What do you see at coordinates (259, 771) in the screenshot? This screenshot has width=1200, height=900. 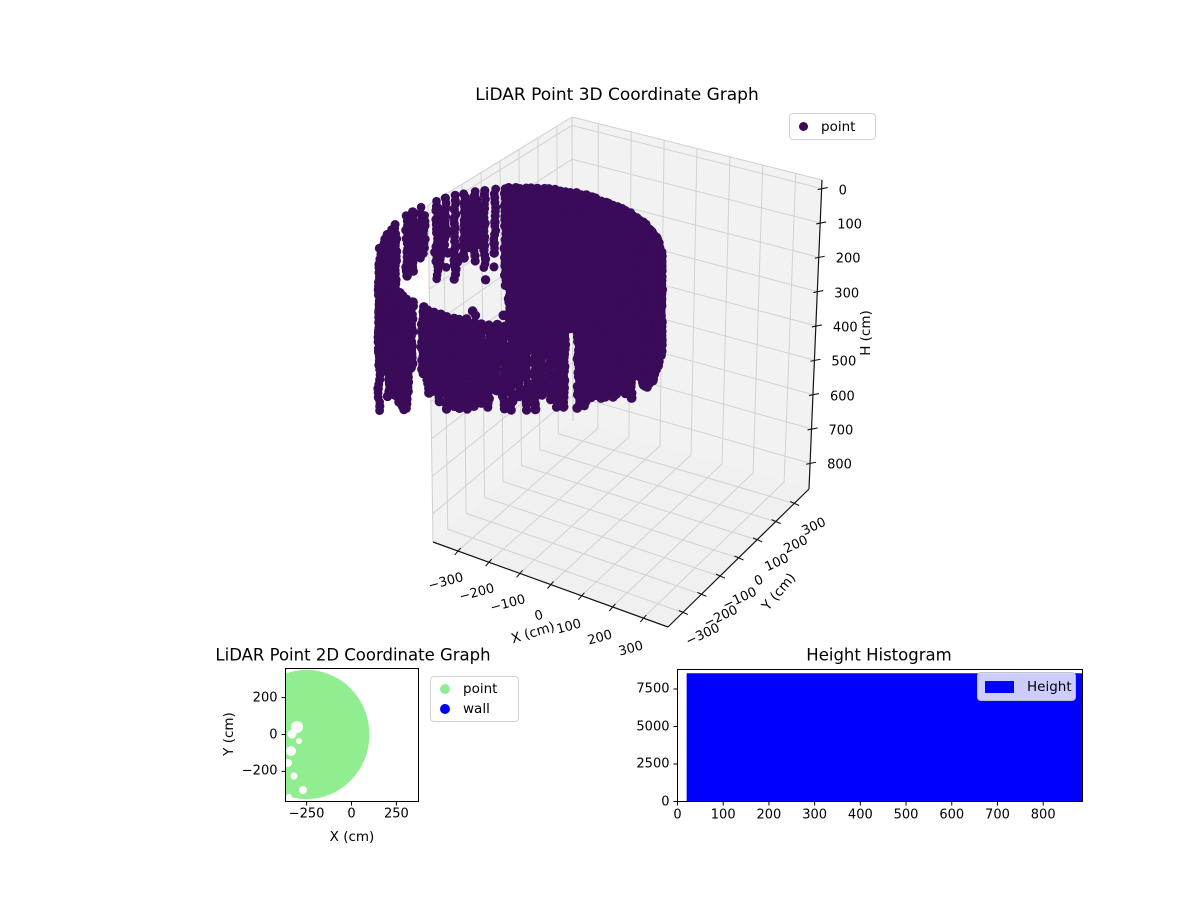 I see `tick-label: −200` at bounding box center [259, 771].